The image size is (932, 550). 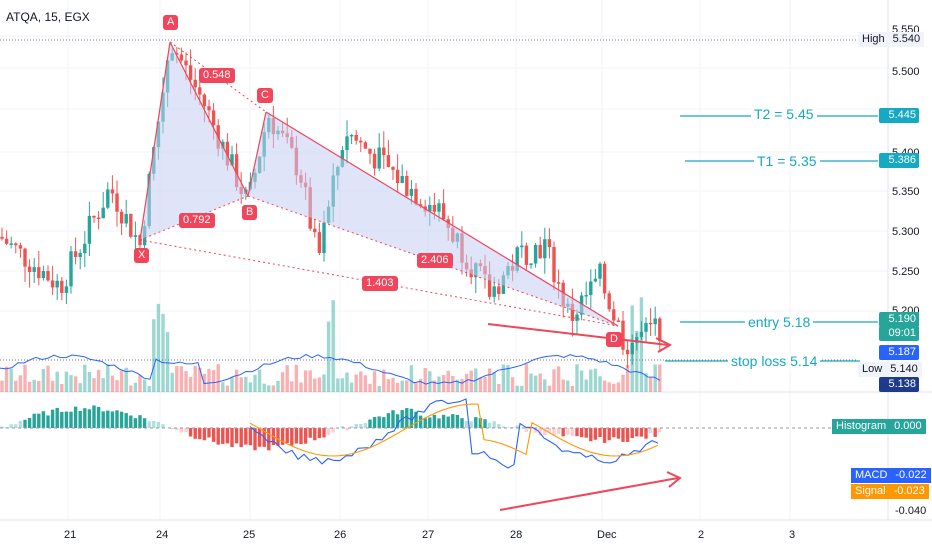 What do you see at coordinates (911, 475) in the screenshot?
I see `macd-value: -0.022` at bounding box center [911, 475].